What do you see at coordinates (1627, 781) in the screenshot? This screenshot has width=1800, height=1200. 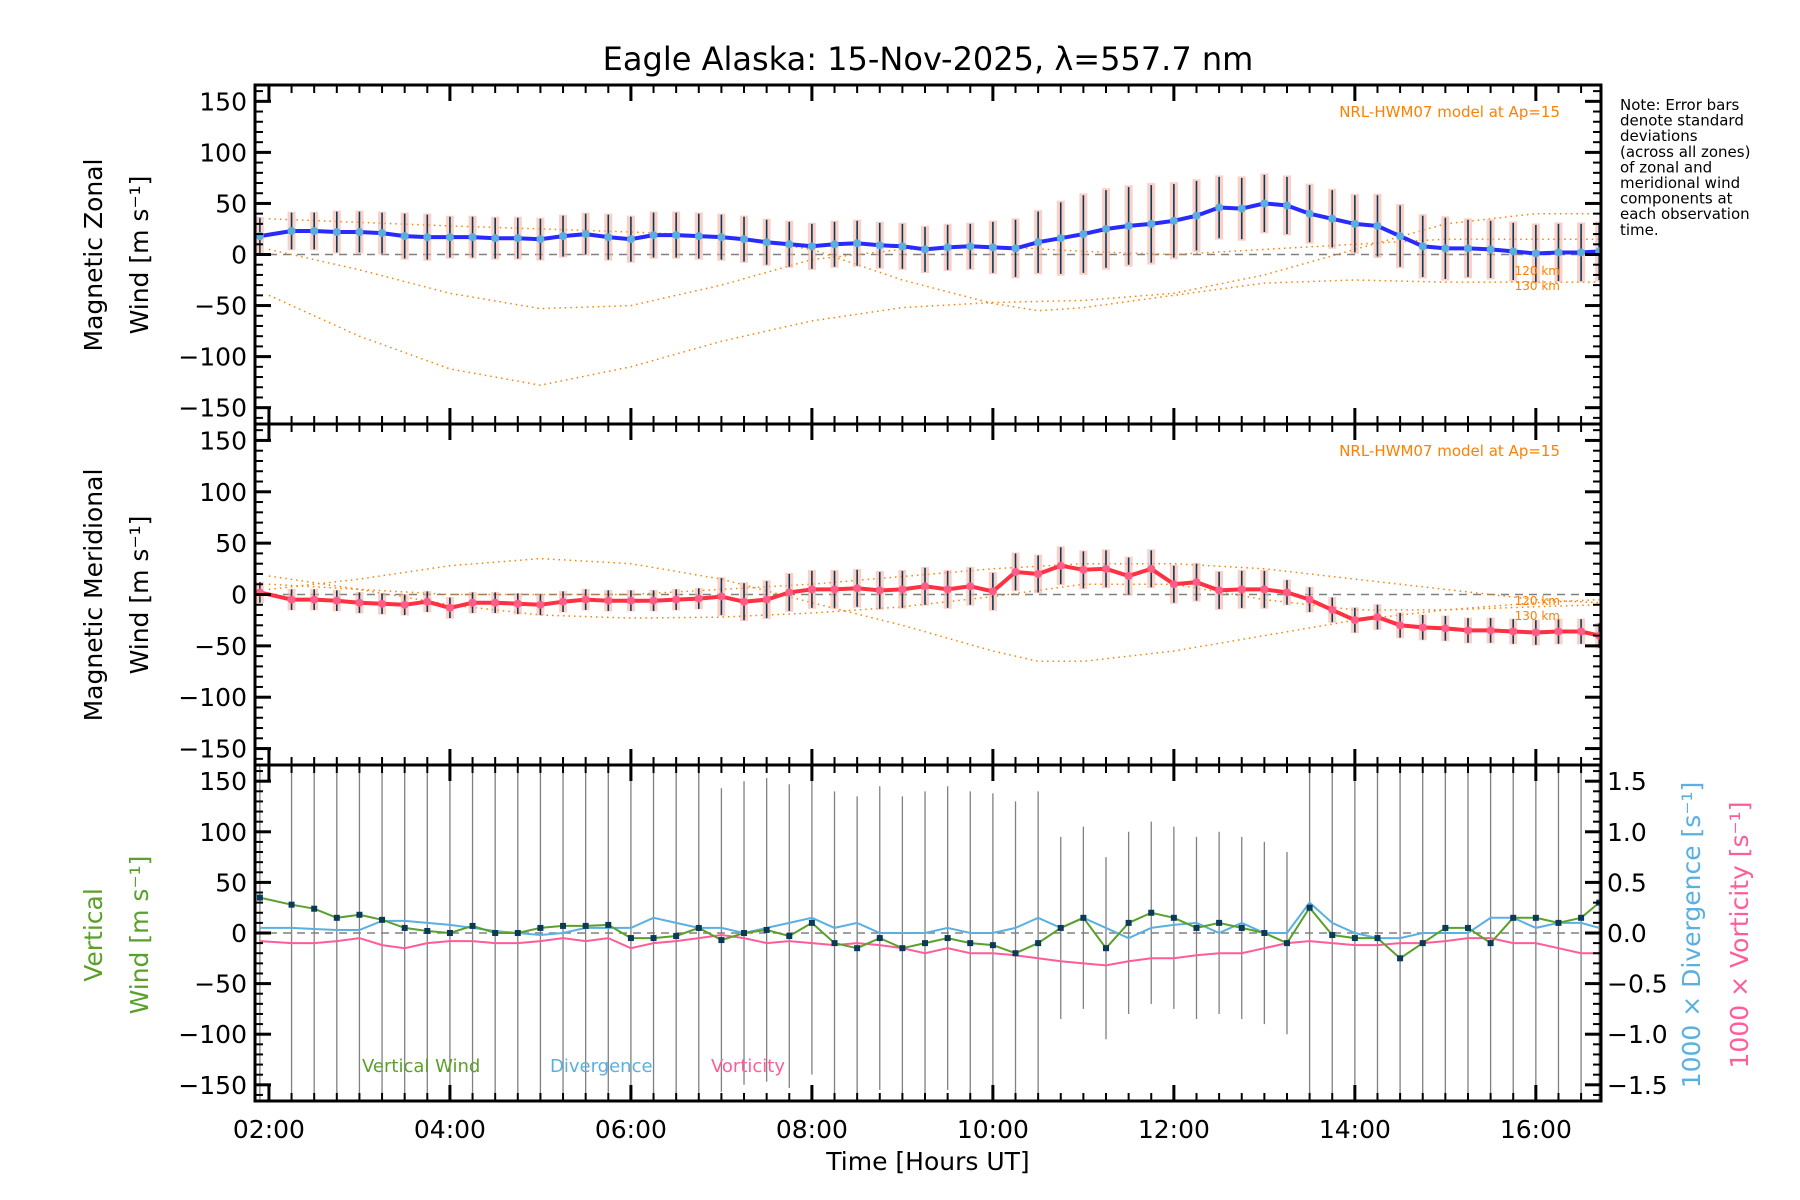 I see `y2-tick-label: 1.5` at bounding box center [1627, 781].